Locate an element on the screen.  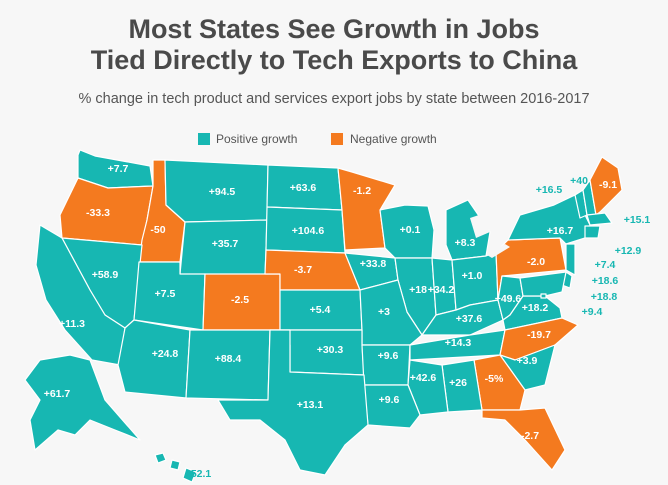
state-label-la: +9.6 is located at coordinates (389, 400).